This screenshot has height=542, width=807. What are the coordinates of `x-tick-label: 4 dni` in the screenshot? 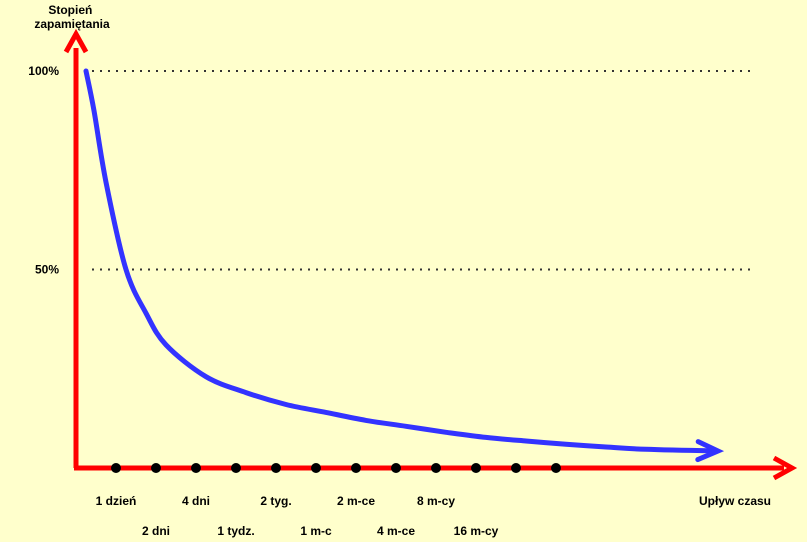 It's located at (196, 501).